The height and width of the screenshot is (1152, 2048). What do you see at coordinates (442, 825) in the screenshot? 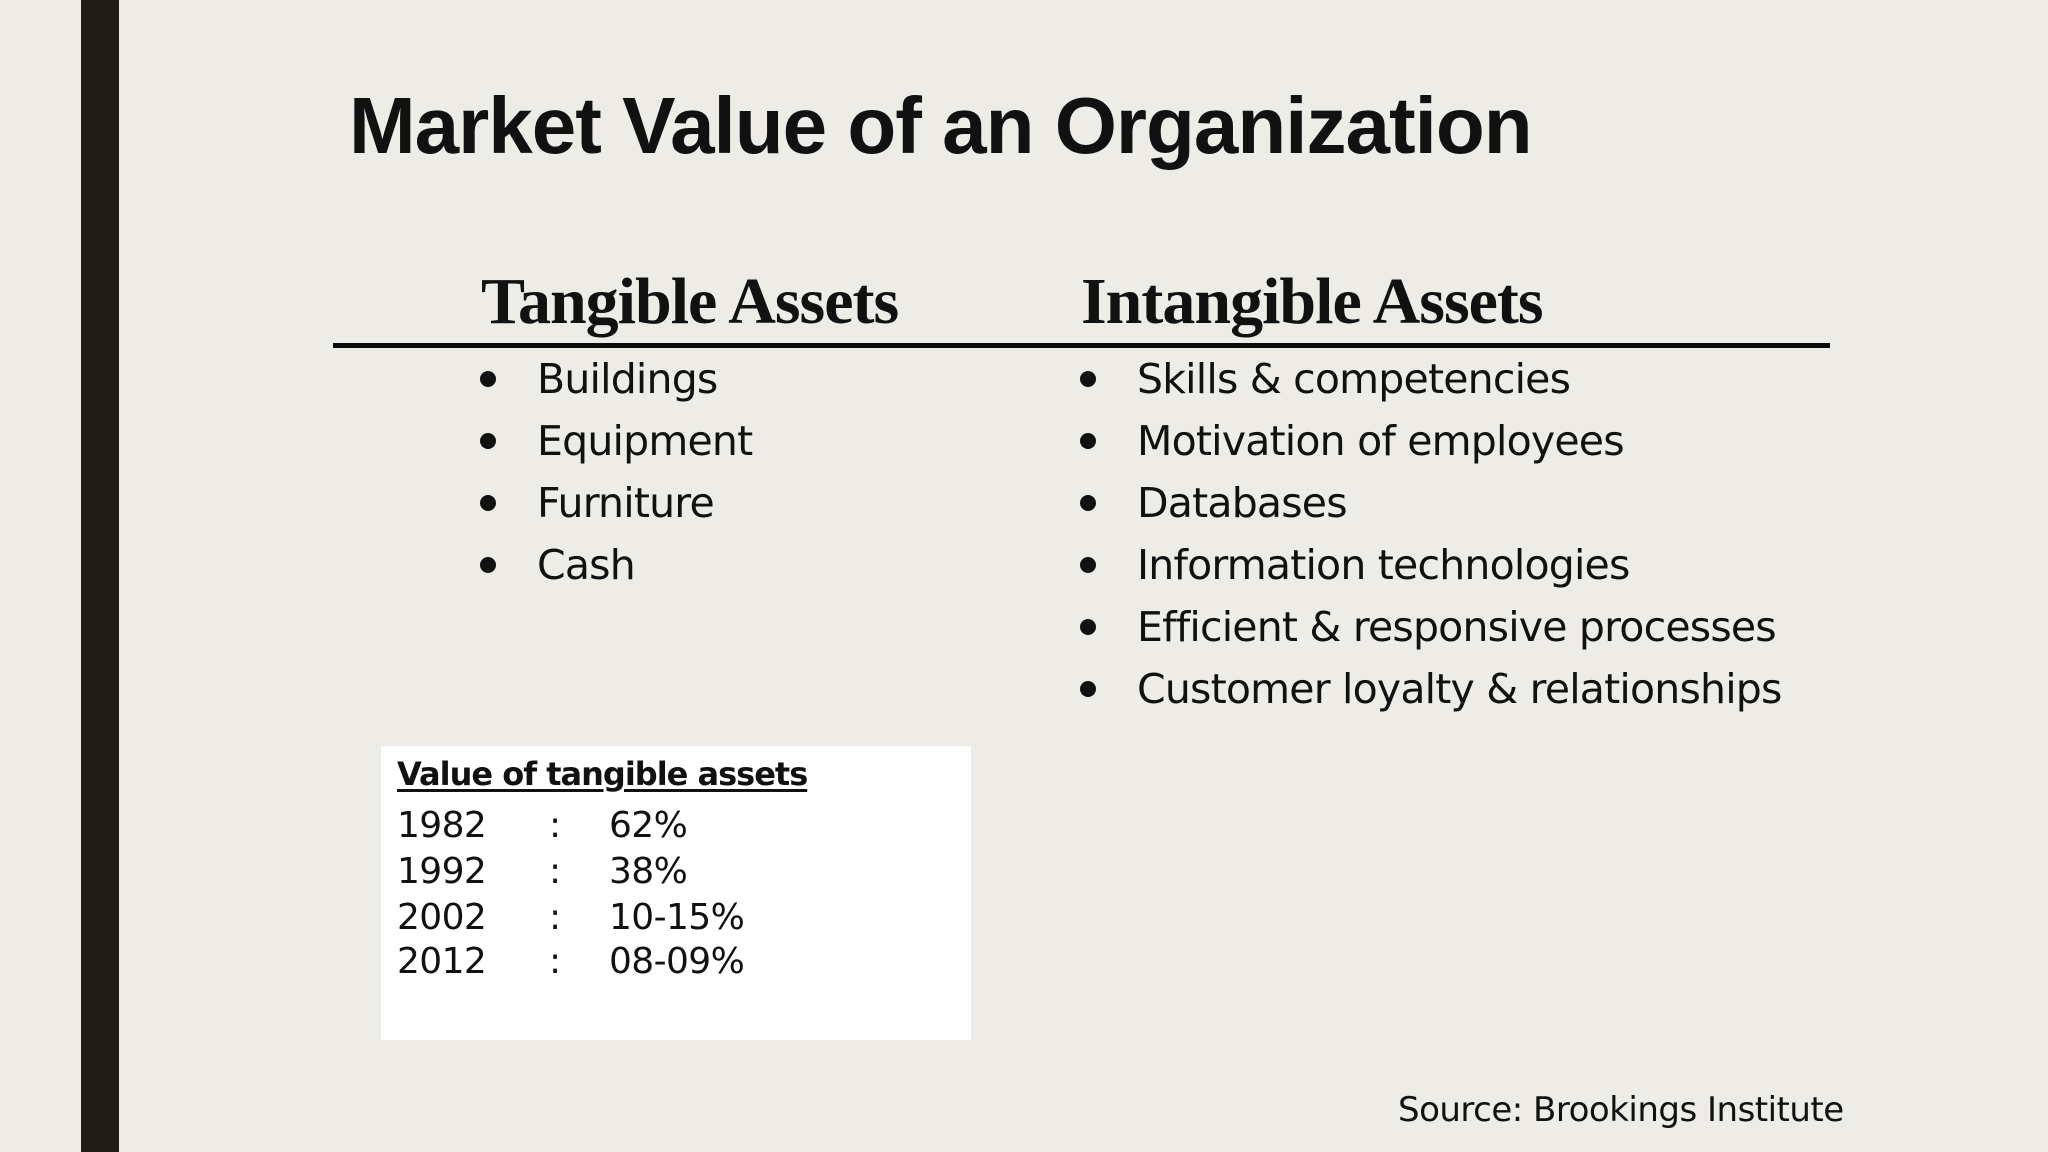
I see `value-row-year: 1982` at bounding box center [442, 825].